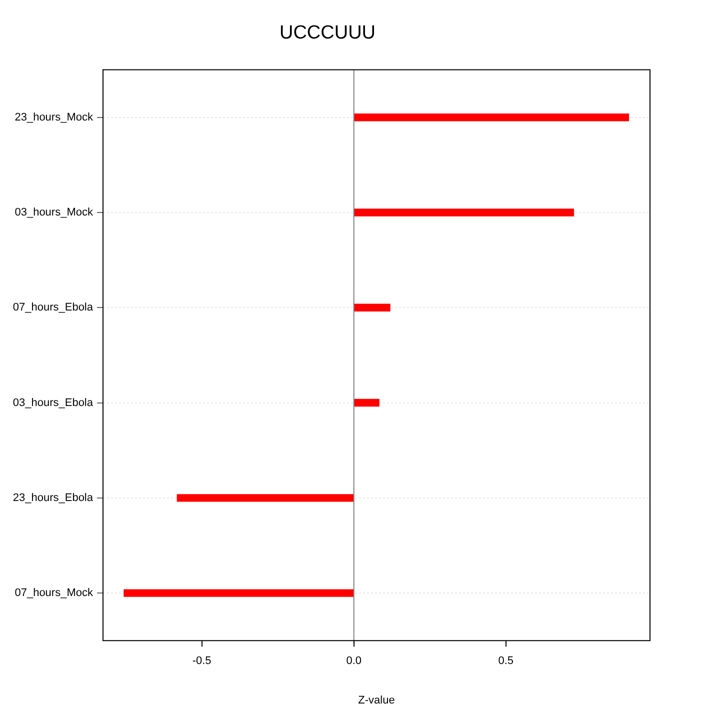 The image size is (720, 720). I want to click on y-tick-label: 03_hours_Ebola, so click(53, 402).